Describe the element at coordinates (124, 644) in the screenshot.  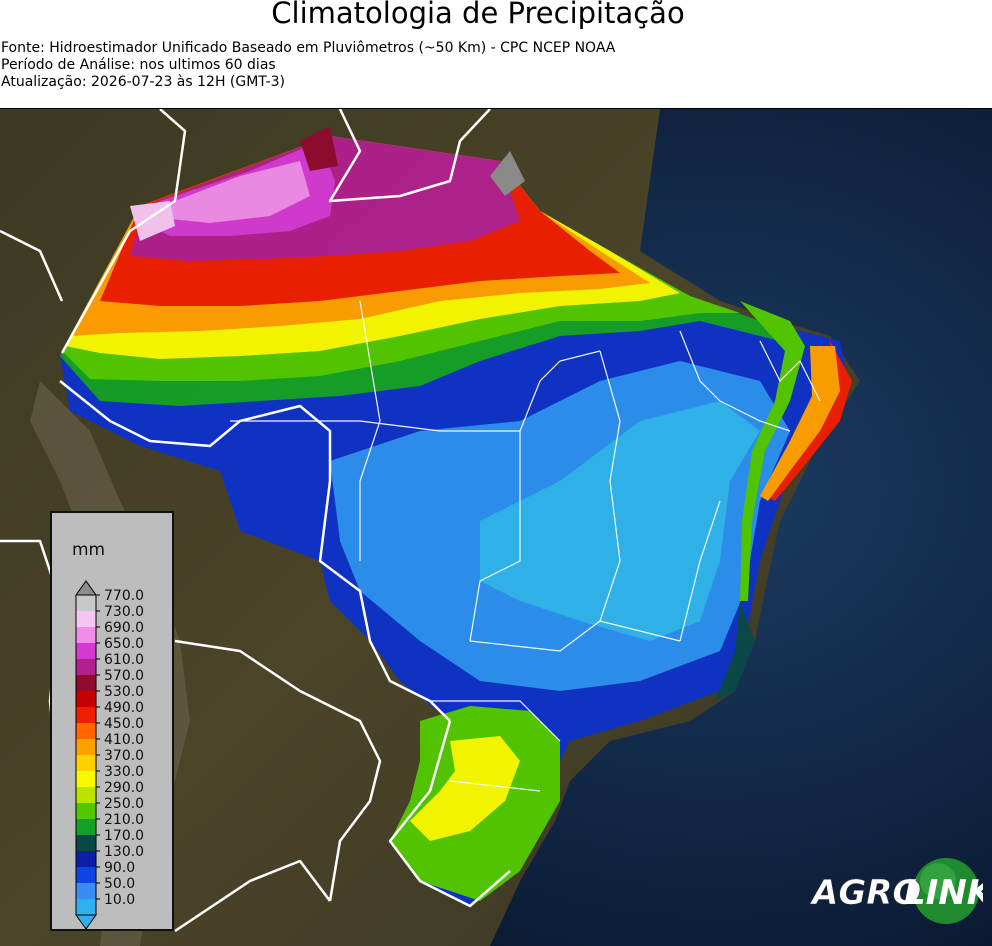
I see `colorbar-tick-label: 650.0` at that location.